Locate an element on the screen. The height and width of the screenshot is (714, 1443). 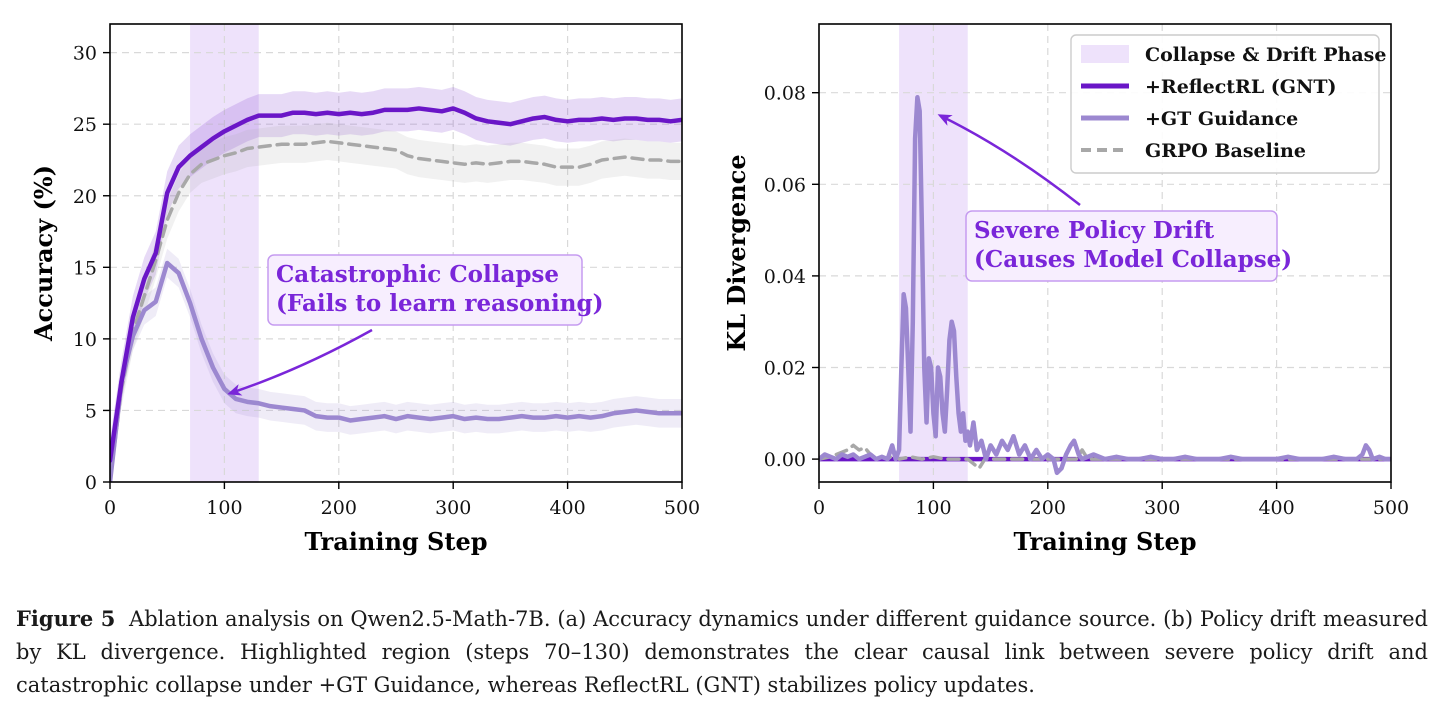
legend-label: +ReflectRL (GNT) is located at coordinates (1241, 87).